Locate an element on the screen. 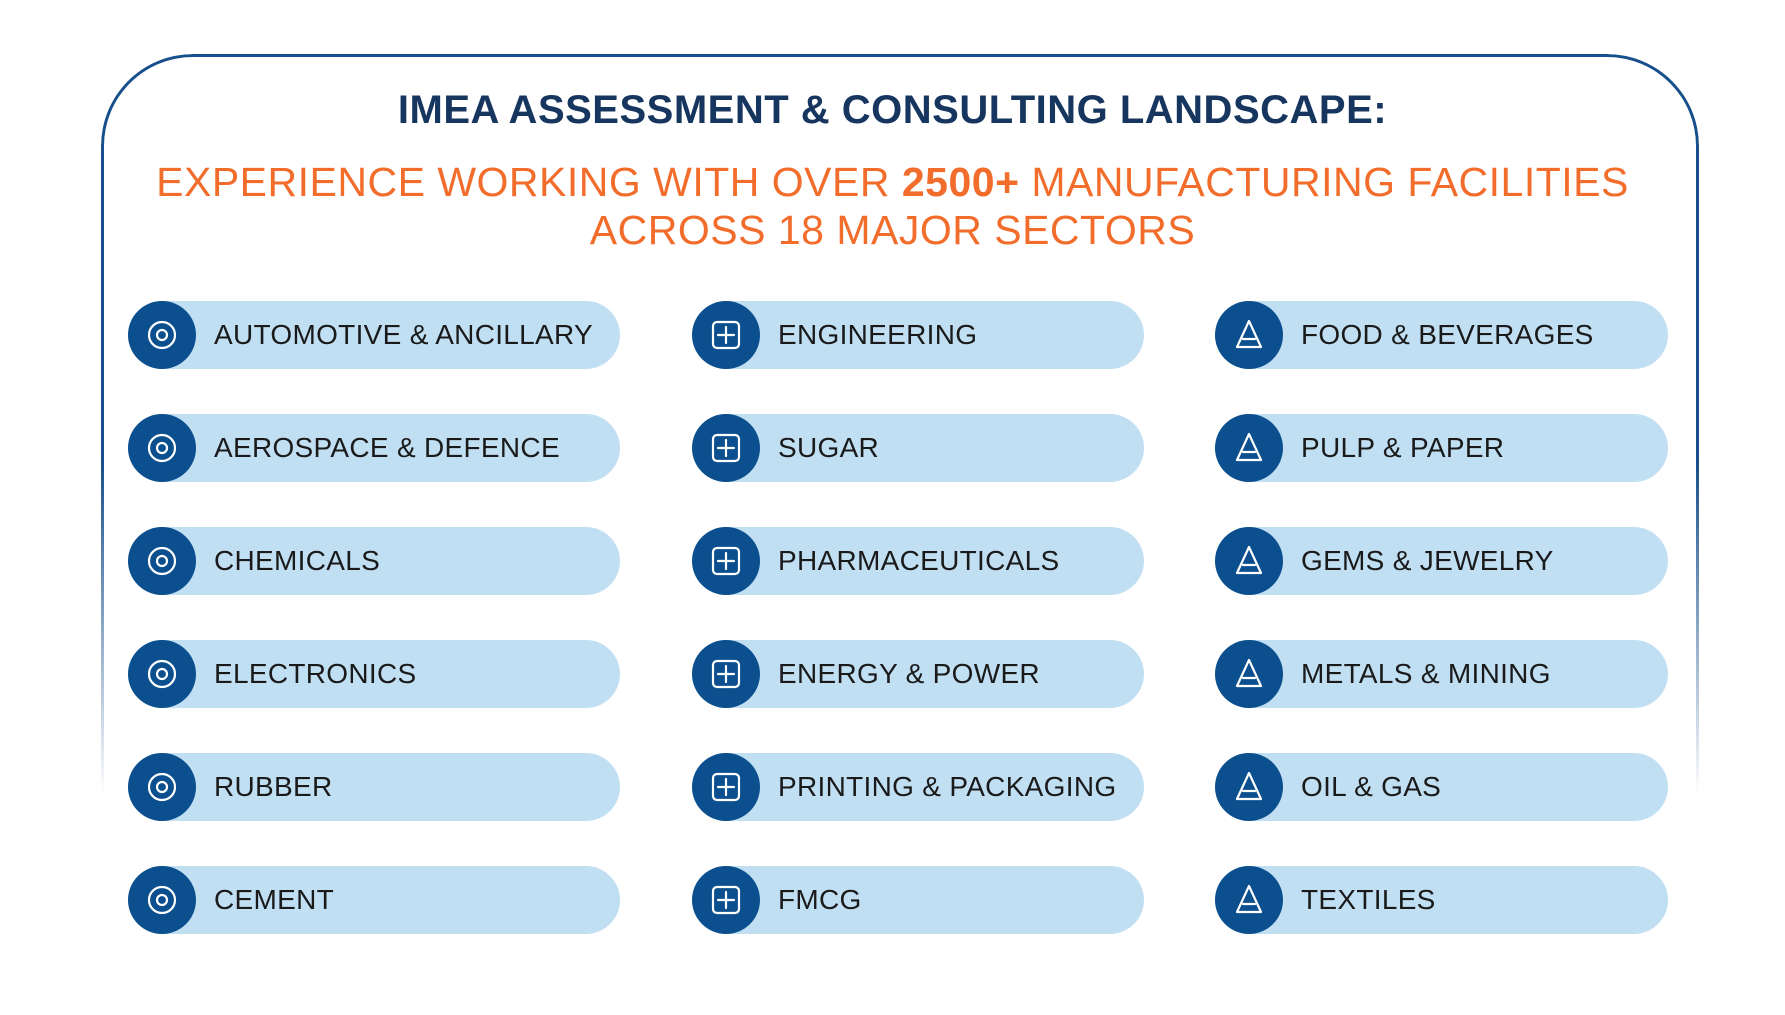  gear-wrench-icon is located at coordinates (726, 335).